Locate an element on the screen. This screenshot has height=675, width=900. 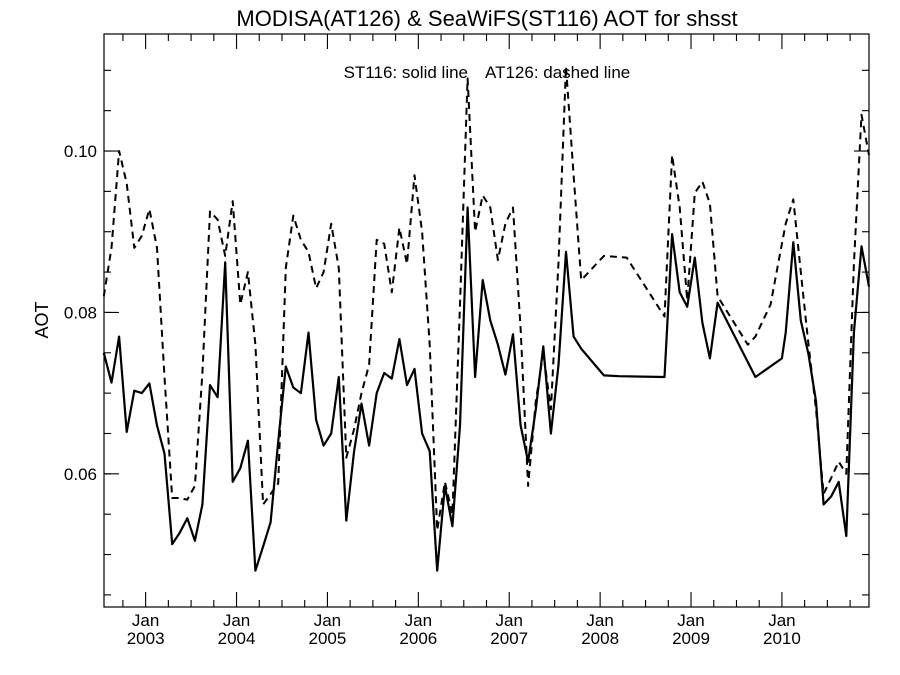
x-tick-year-label: 2009 is located at coordinates (691, 638).